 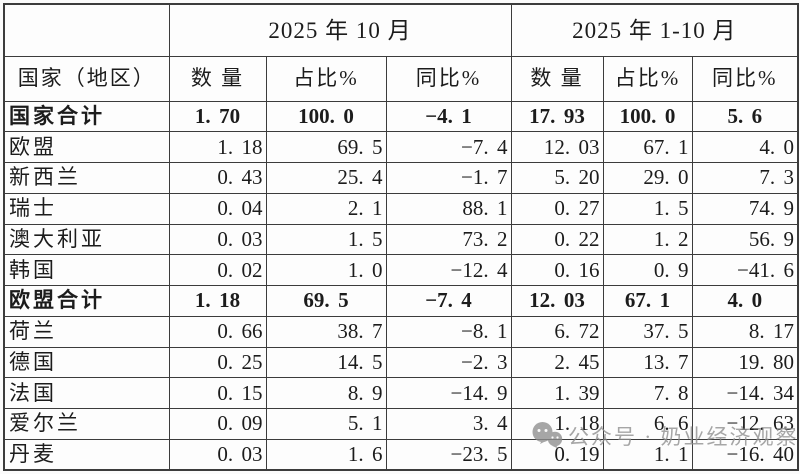 What do you see at coordinates (86, 239) in the screenshot?
I see `row-label: 澳大利亚` at bounding box center [86, 239].